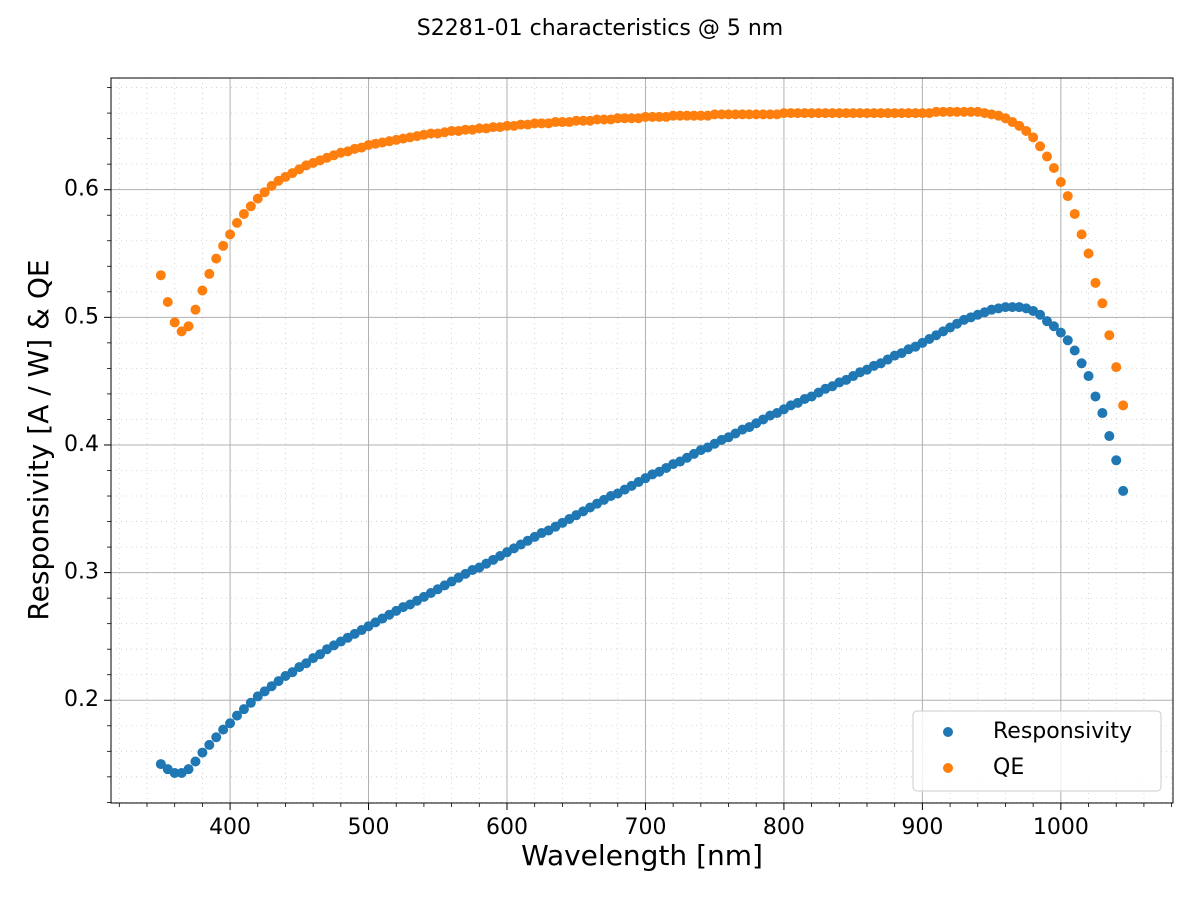  What do you see at coordinates (369, 827) in the screenshot?
I see `x-tick-label: 500` at bounding box center [369, 827].